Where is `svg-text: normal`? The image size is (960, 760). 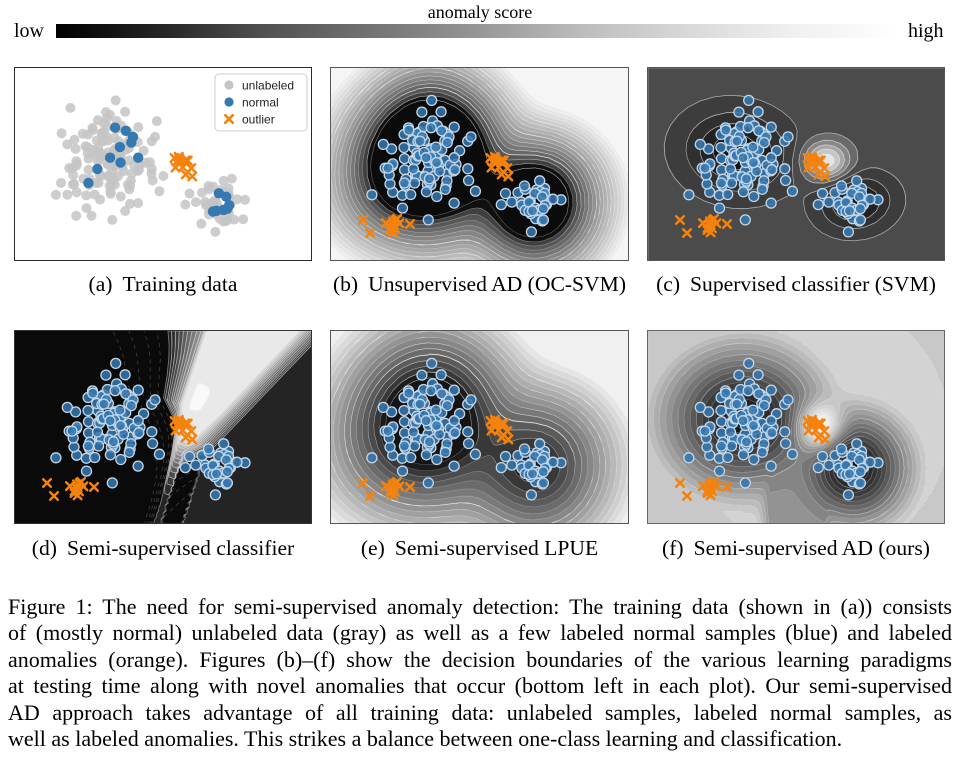
svg-text: normal is located at coordinates (260, 103).